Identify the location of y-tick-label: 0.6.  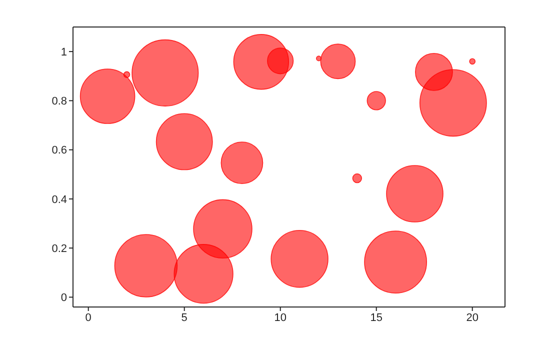
(59, 150).